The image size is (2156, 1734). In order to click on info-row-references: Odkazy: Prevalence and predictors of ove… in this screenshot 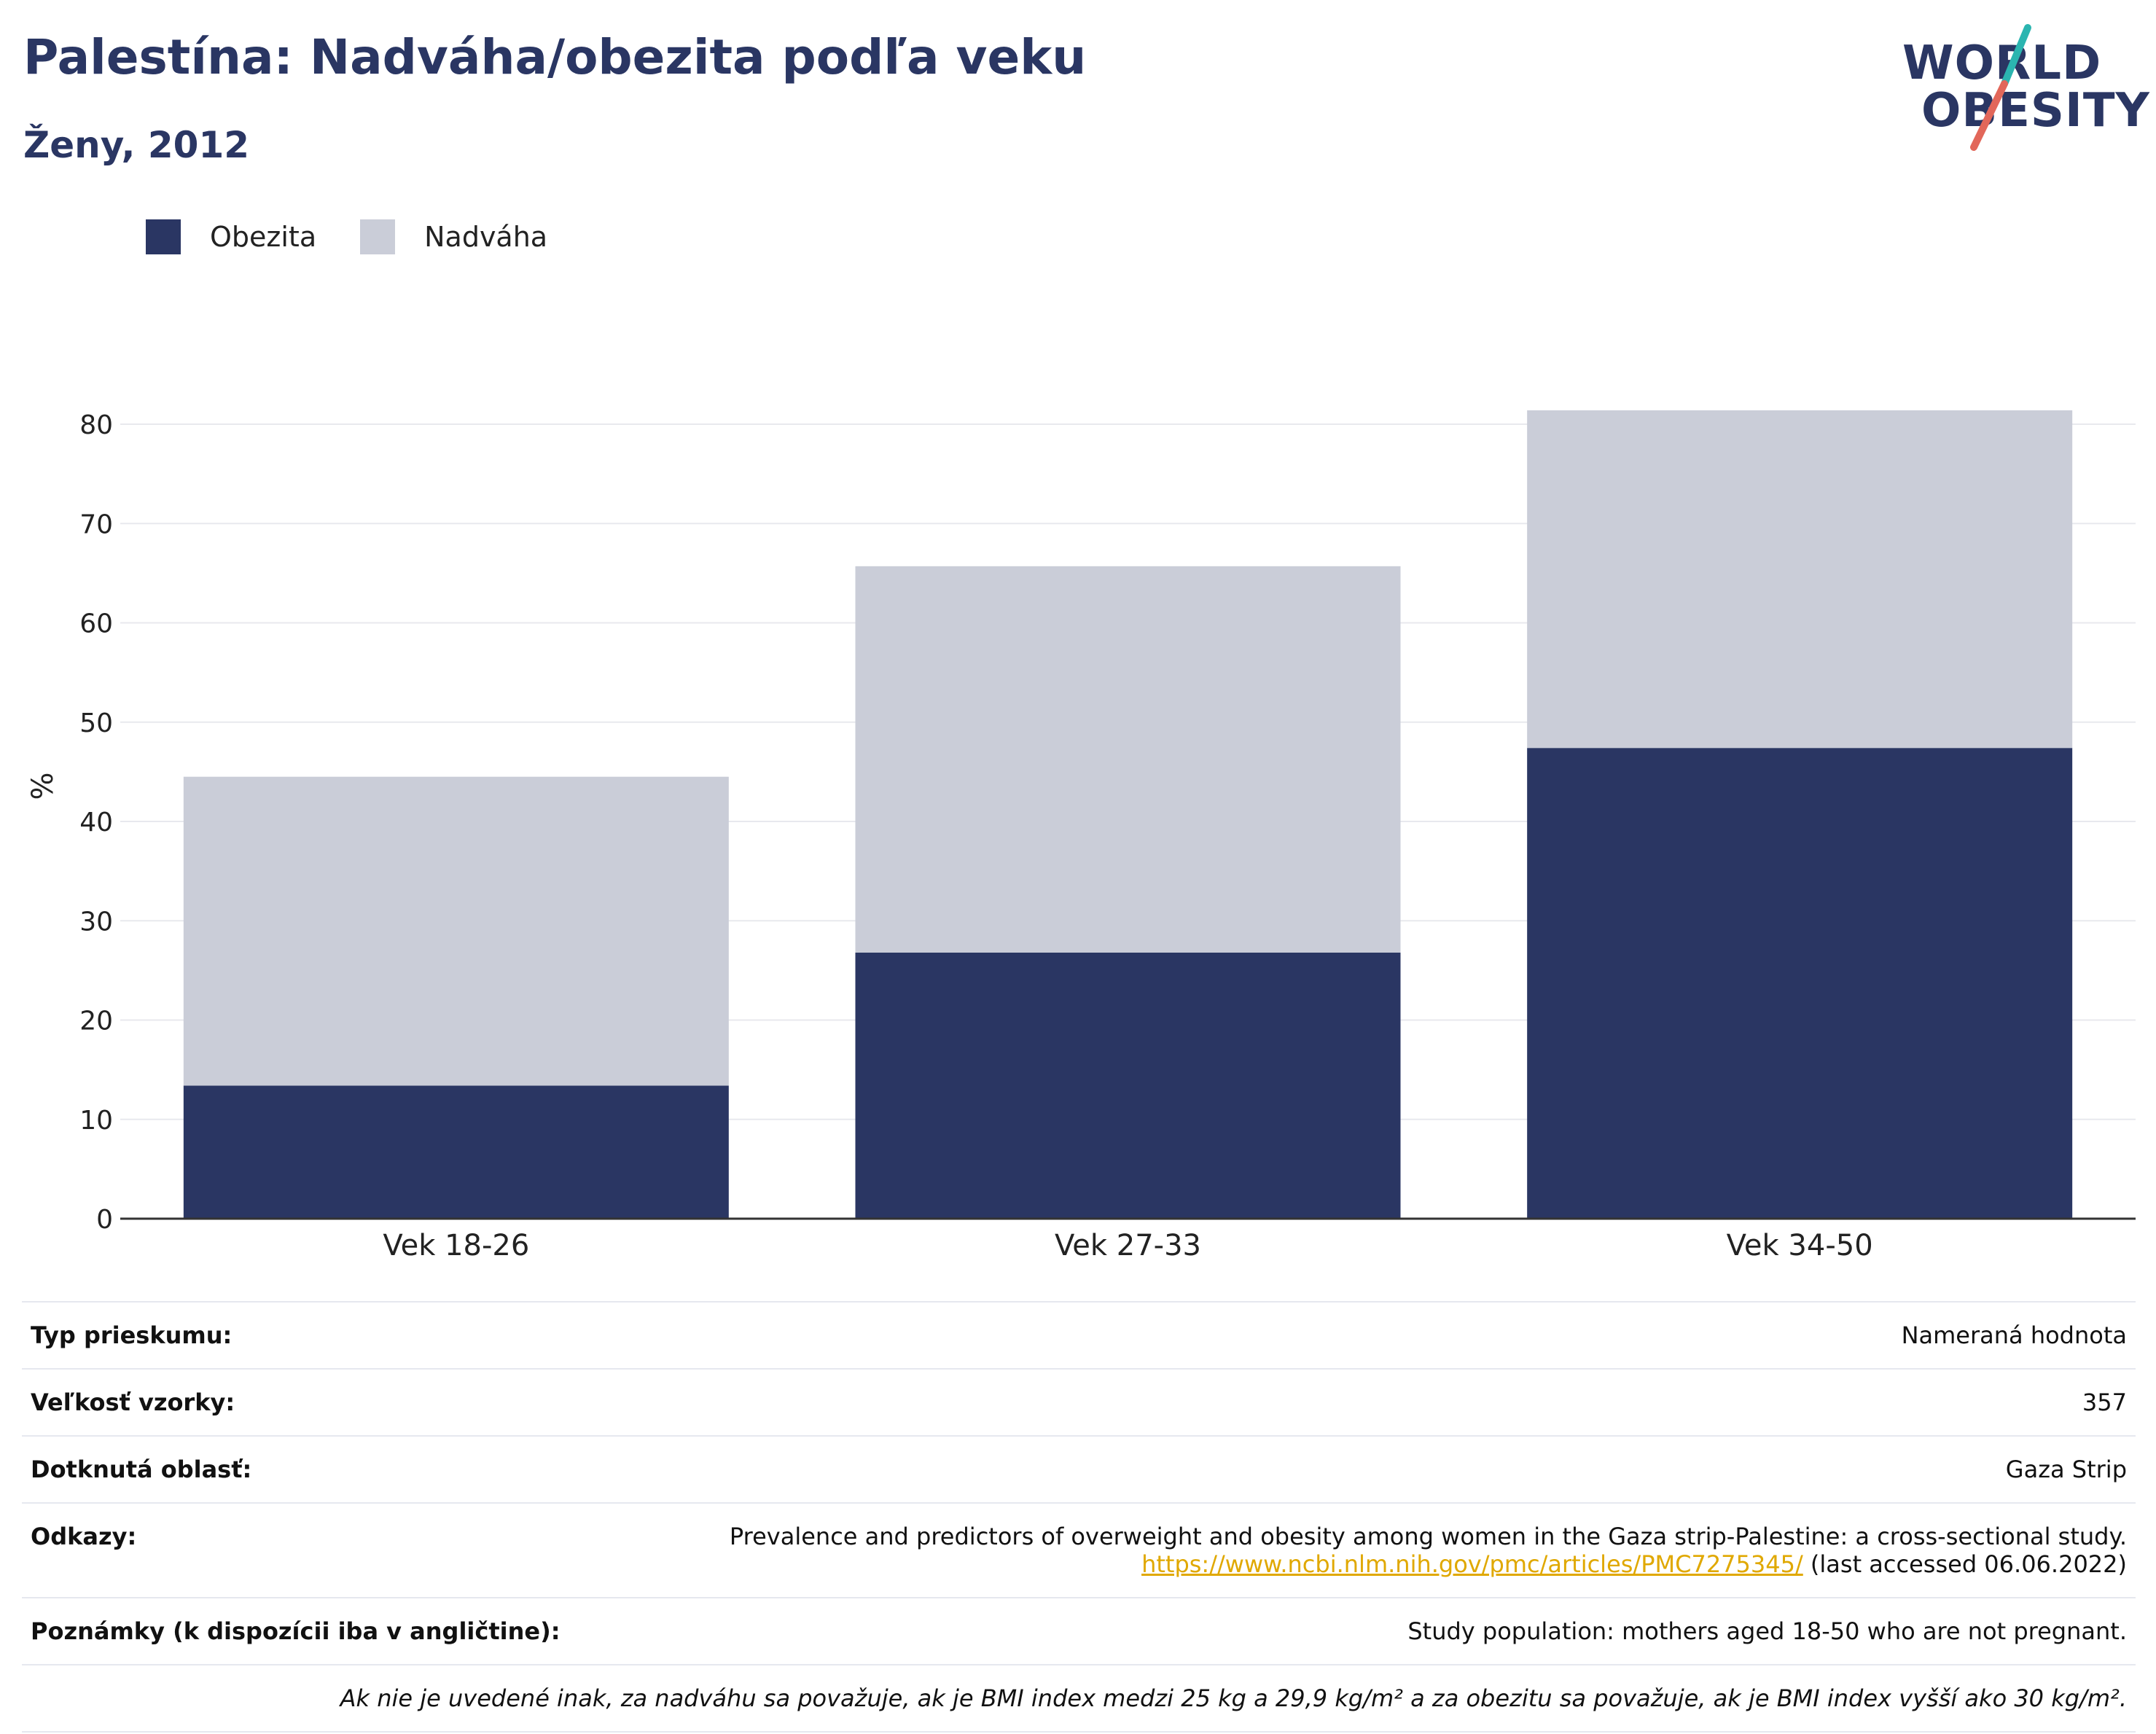, I will do `click(1079, 1549)`.